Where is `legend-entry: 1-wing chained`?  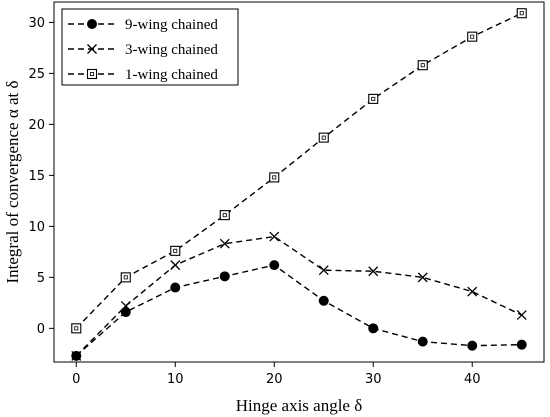
legend-entry: 1-wing chained is located at coordinates (143, 75).